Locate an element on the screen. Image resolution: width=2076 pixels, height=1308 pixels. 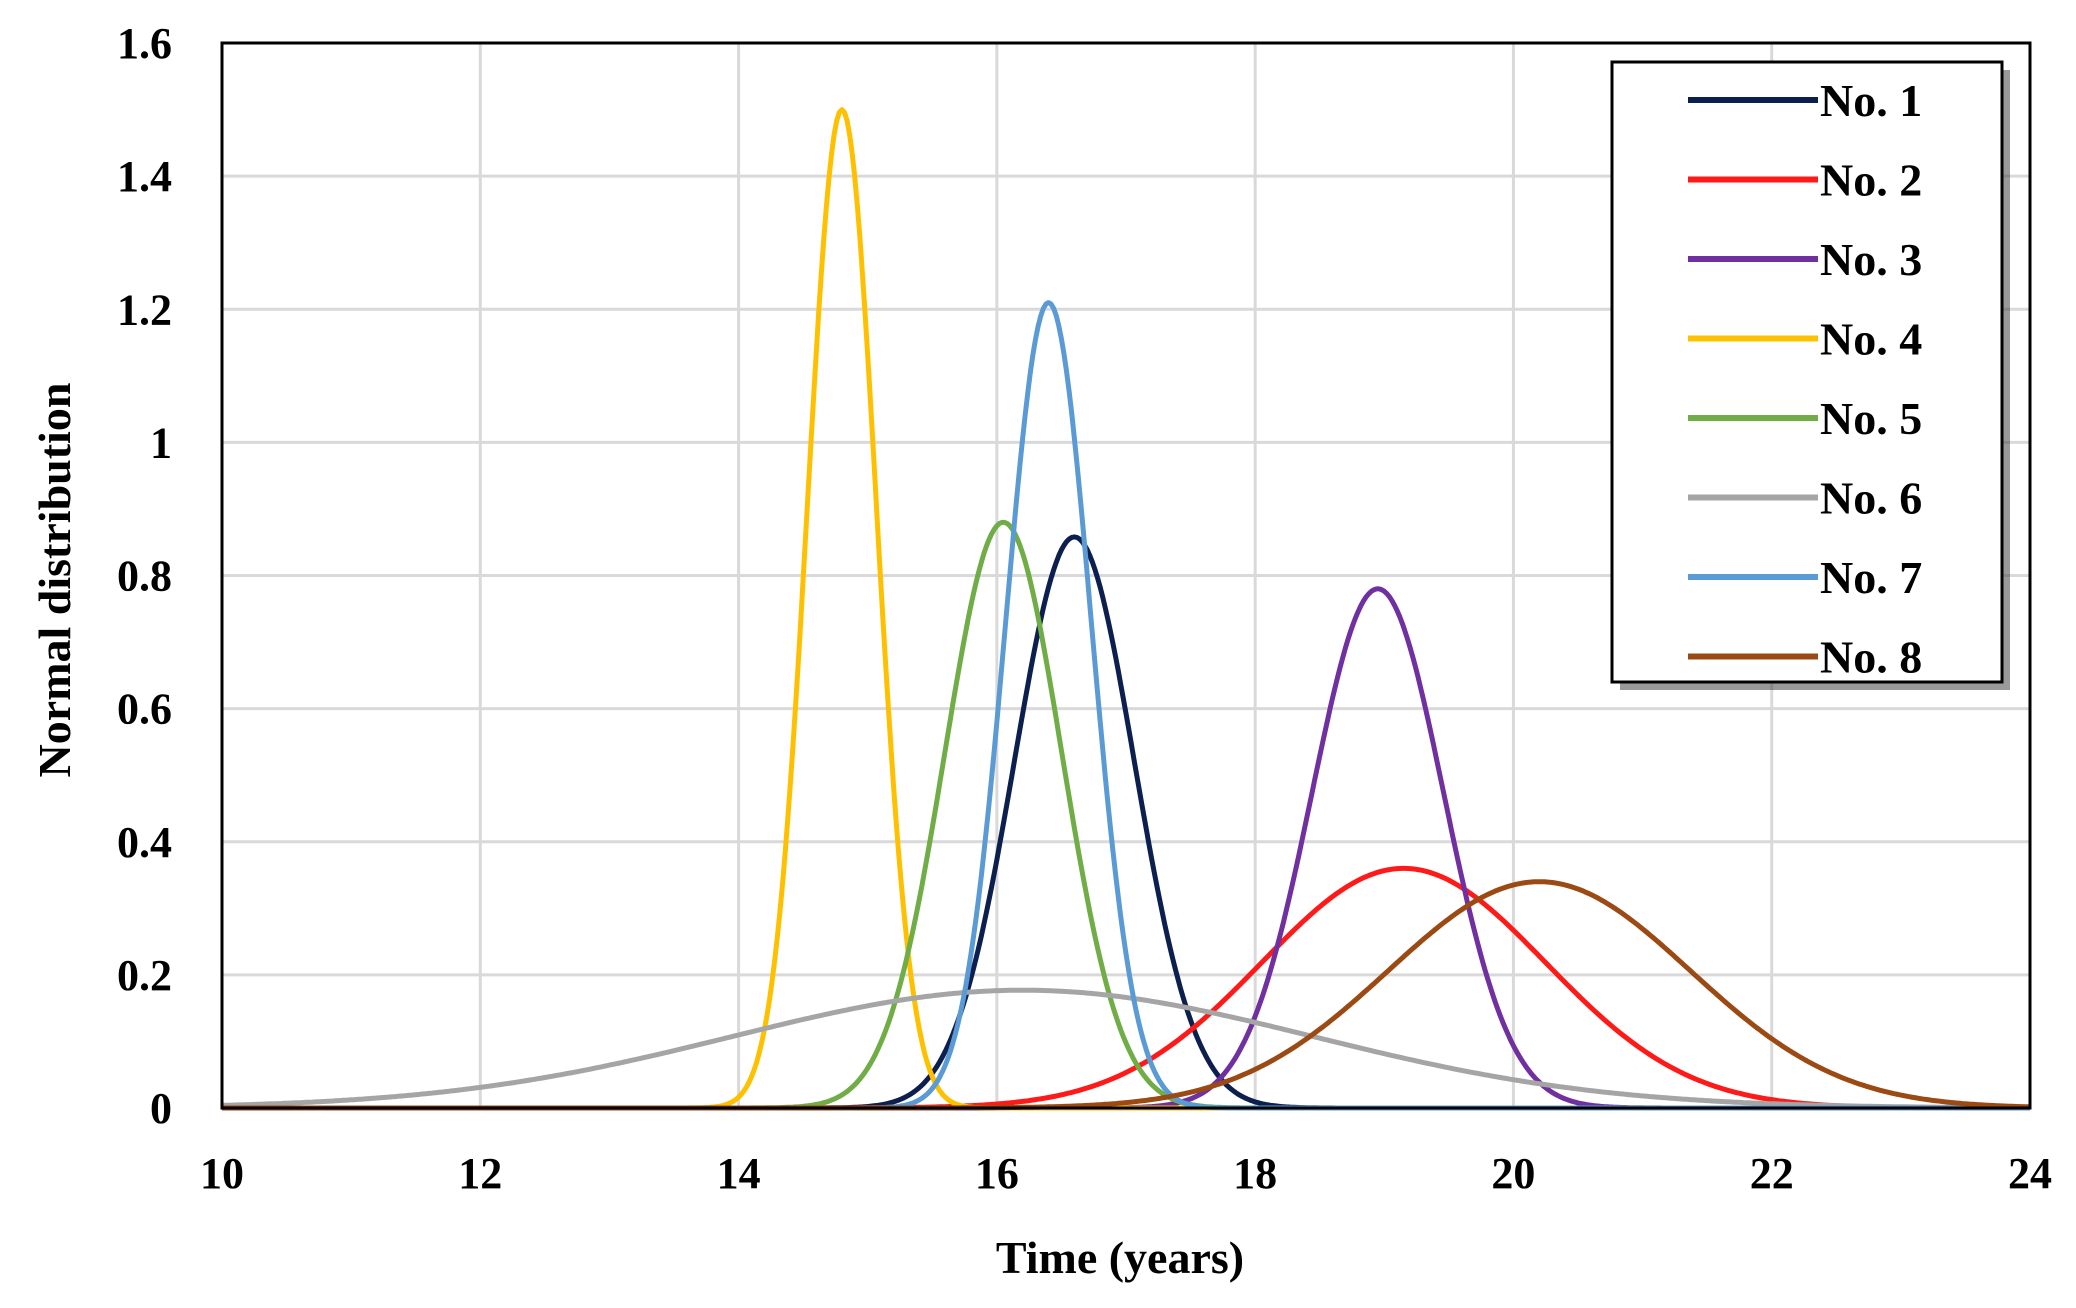
x-tick-label: 16 is located at coordinates (997, 1173).